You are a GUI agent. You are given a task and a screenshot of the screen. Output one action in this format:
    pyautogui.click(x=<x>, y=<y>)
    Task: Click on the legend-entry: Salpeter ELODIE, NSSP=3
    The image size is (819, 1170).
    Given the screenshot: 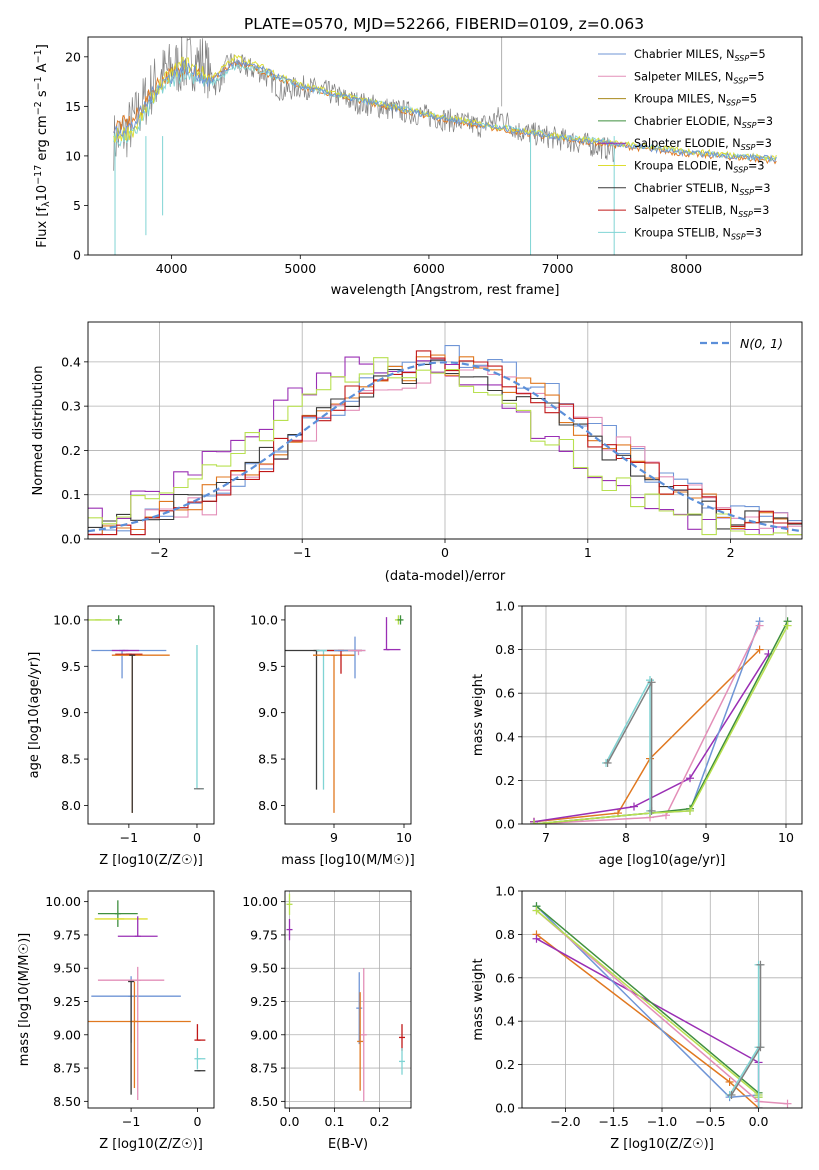 What is the action you would take?
    pyautogui.click(x=703, y=144)
    